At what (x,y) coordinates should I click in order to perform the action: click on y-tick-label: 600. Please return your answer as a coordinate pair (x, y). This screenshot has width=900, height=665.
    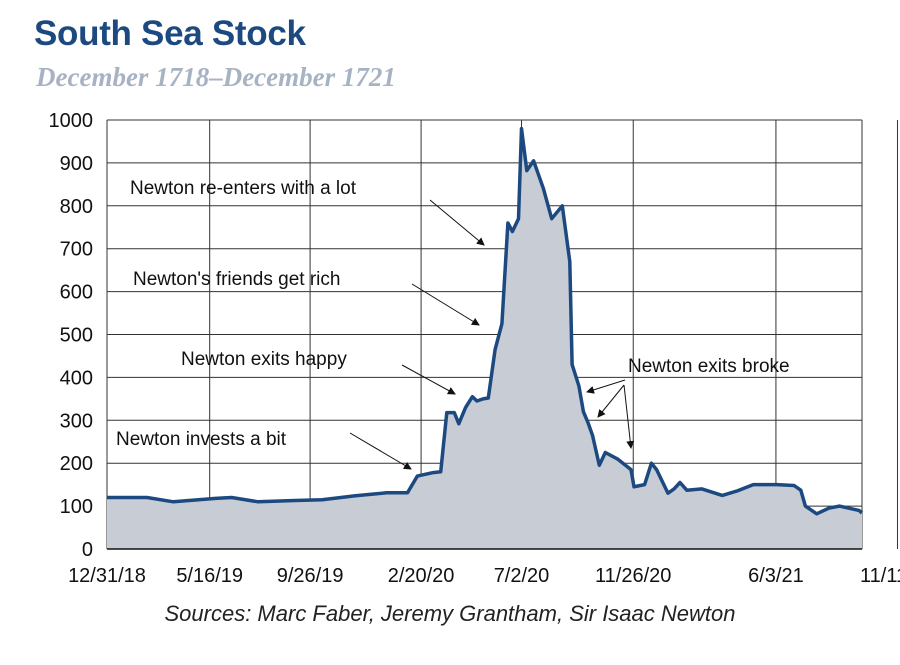
    Looking at the image, I should click on (76, 293).